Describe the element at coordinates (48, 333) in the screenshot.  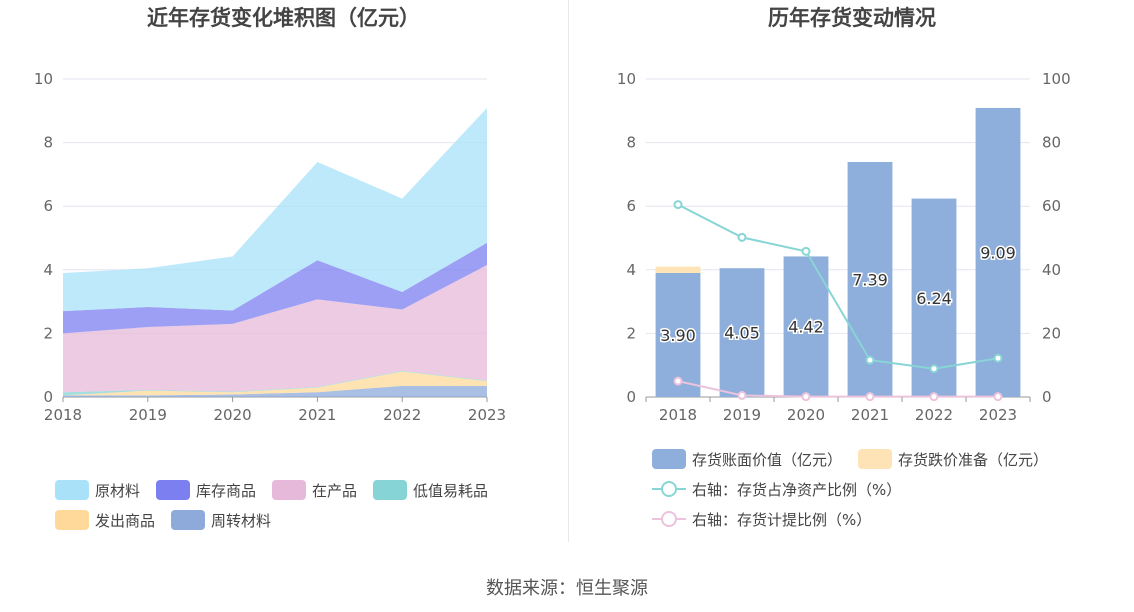
I see `y-tick-label: 2` at that location.